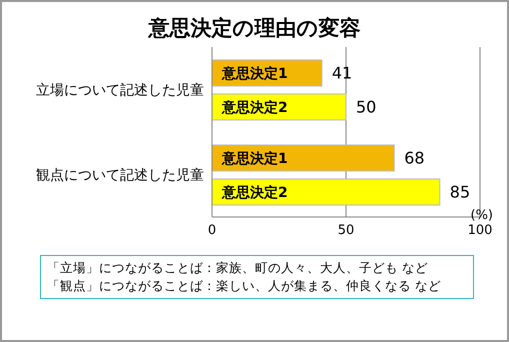  What do you see at coordinates (254, 28) in the screenshot?
I see `chart-title: 意思決定の理由の変容` at bounding box center [254, 28].